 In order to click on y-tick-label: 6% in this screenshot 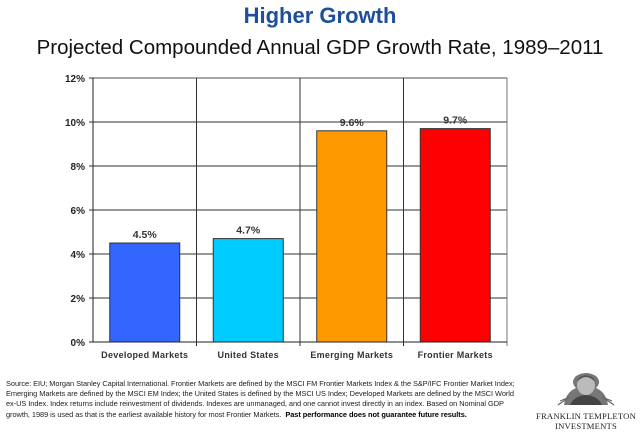, I will do `click(78, 211)`.